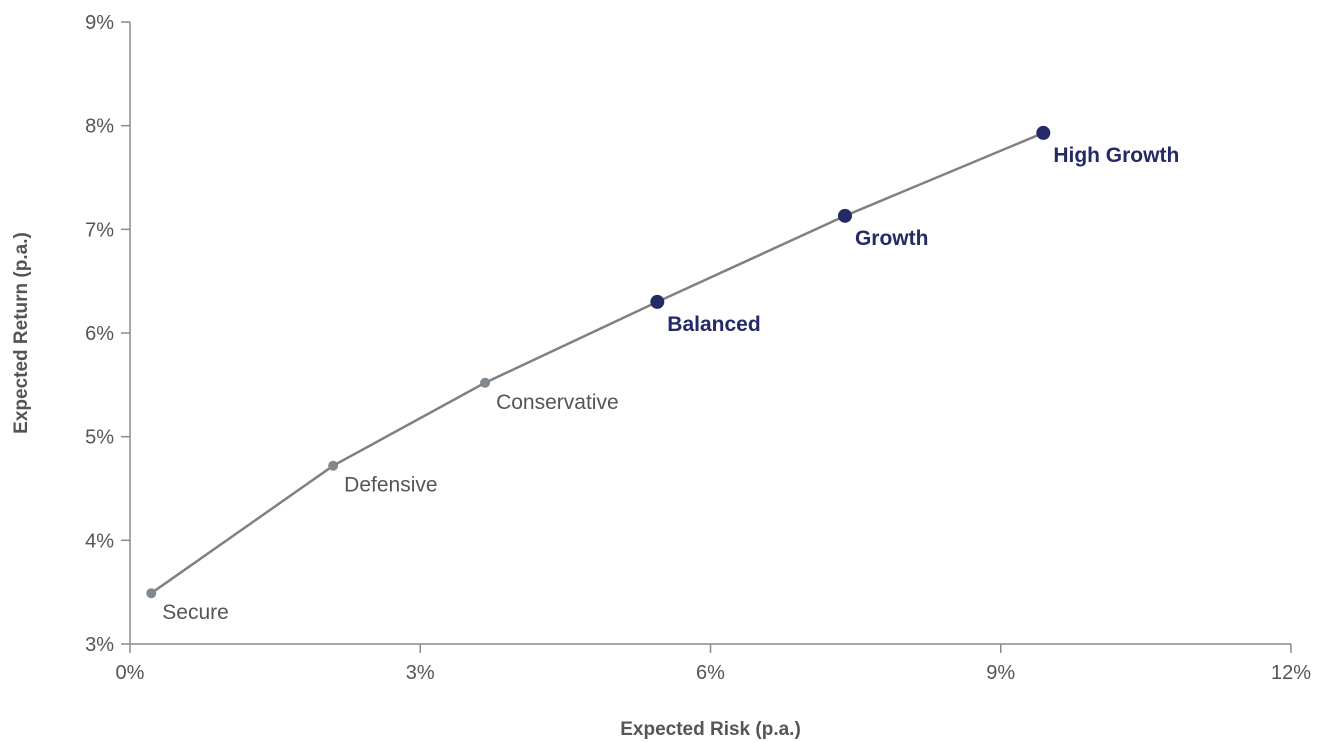  I want to click on data-label-conservative: Conservative, so click(557, 402).